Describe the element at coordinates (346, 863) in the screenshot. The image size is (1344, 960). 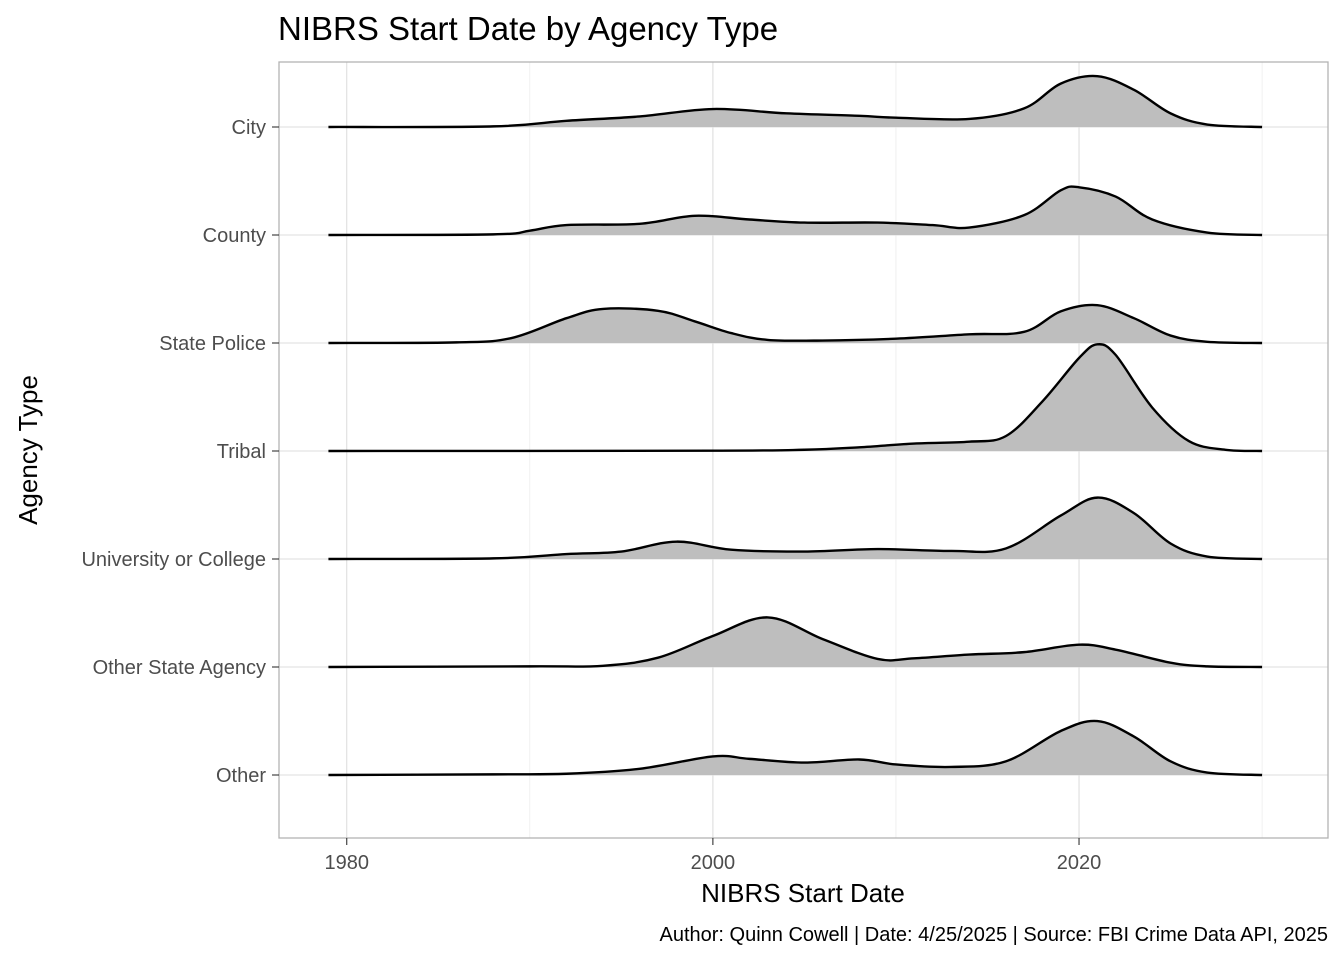
I see `x-tick-label-1980: 1980` at that location.